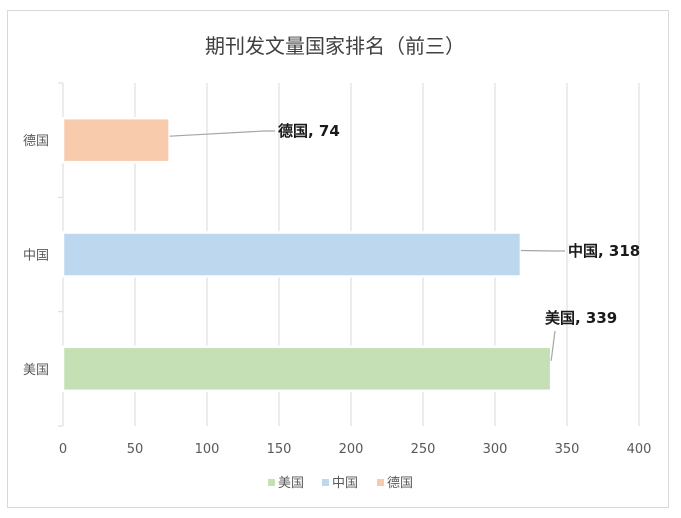 The height and width of the screenshot is (518, 681). Describe the element at coordinates (423, 449) in the screenshot. I see `x-tick-label: 250` at that location.